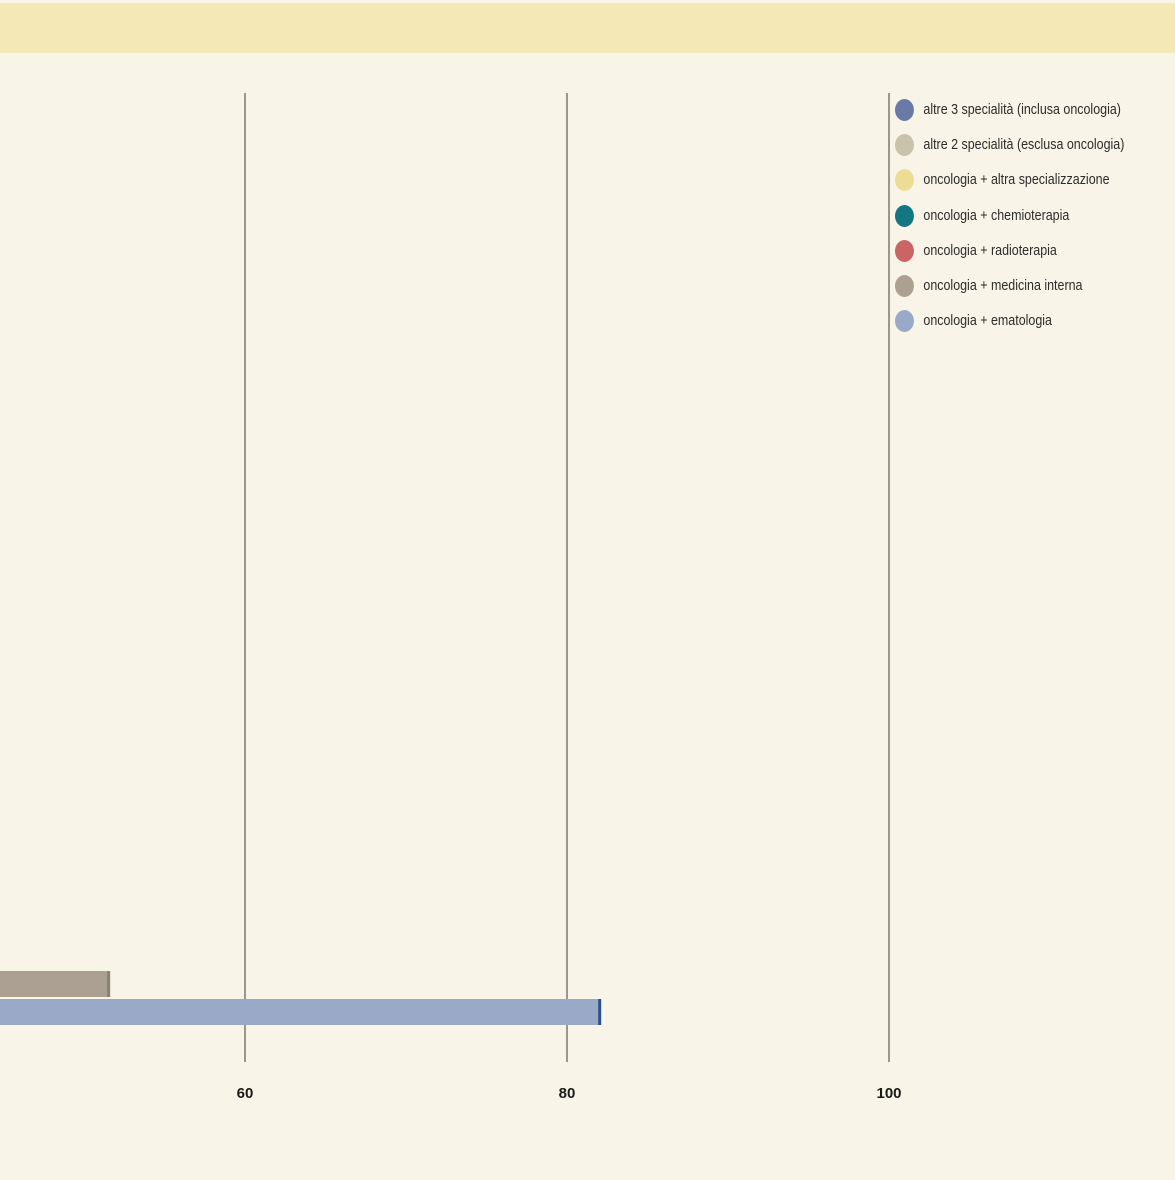  I want to click on legend-item: altre 3 specialità (inclusa oncologia), so click(1009, 109).